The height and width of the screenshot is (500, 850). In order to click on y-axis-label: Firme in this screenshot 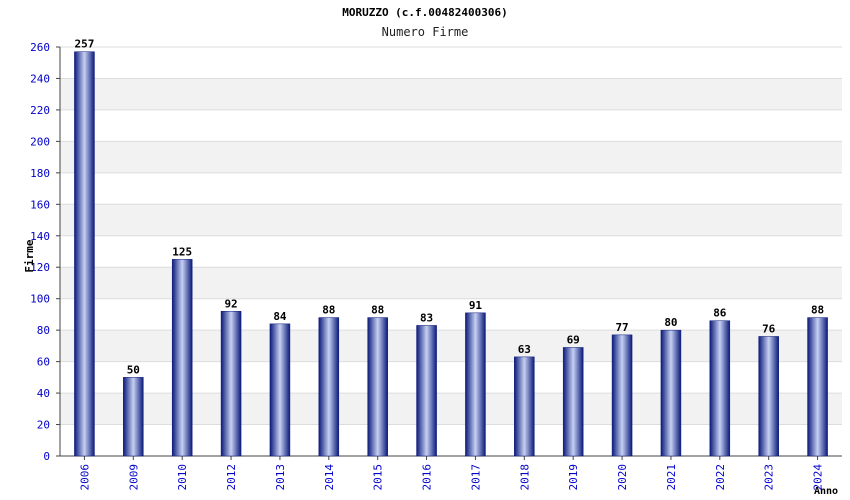, I will do `click(29, 255)`.